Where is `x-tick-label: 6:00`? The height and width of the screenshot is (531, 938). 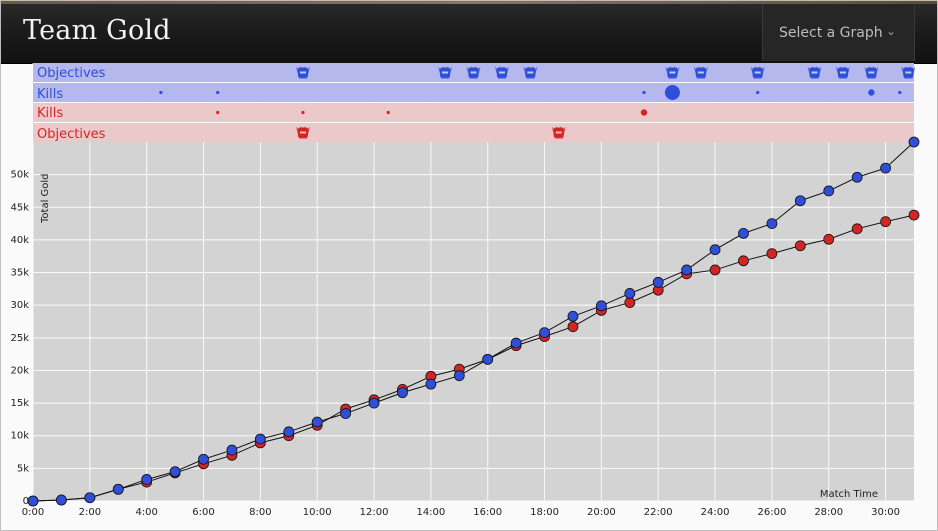
x-tick-label: 6:00 is located at coordinates (203, 512).